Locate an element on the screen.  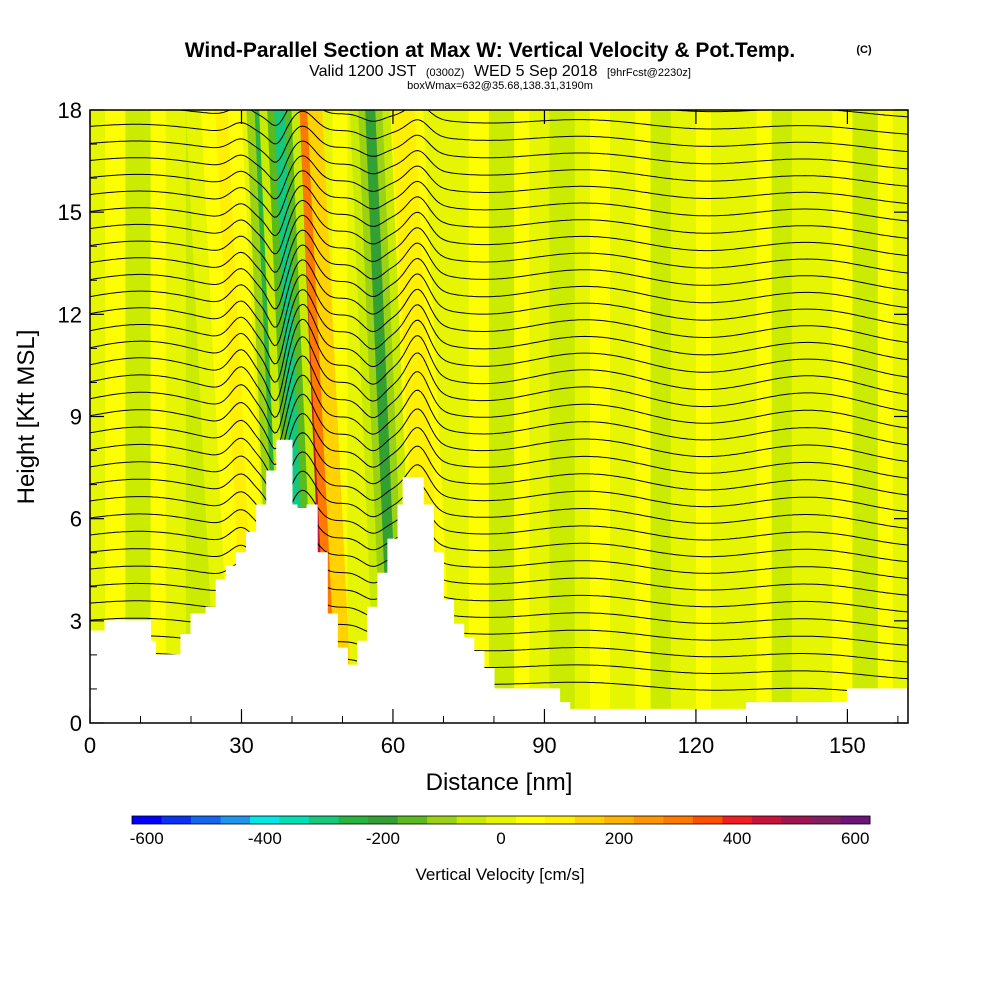
colorbar-label: Vertical Velocity [cm/s] is located at coordinates (499, 874).